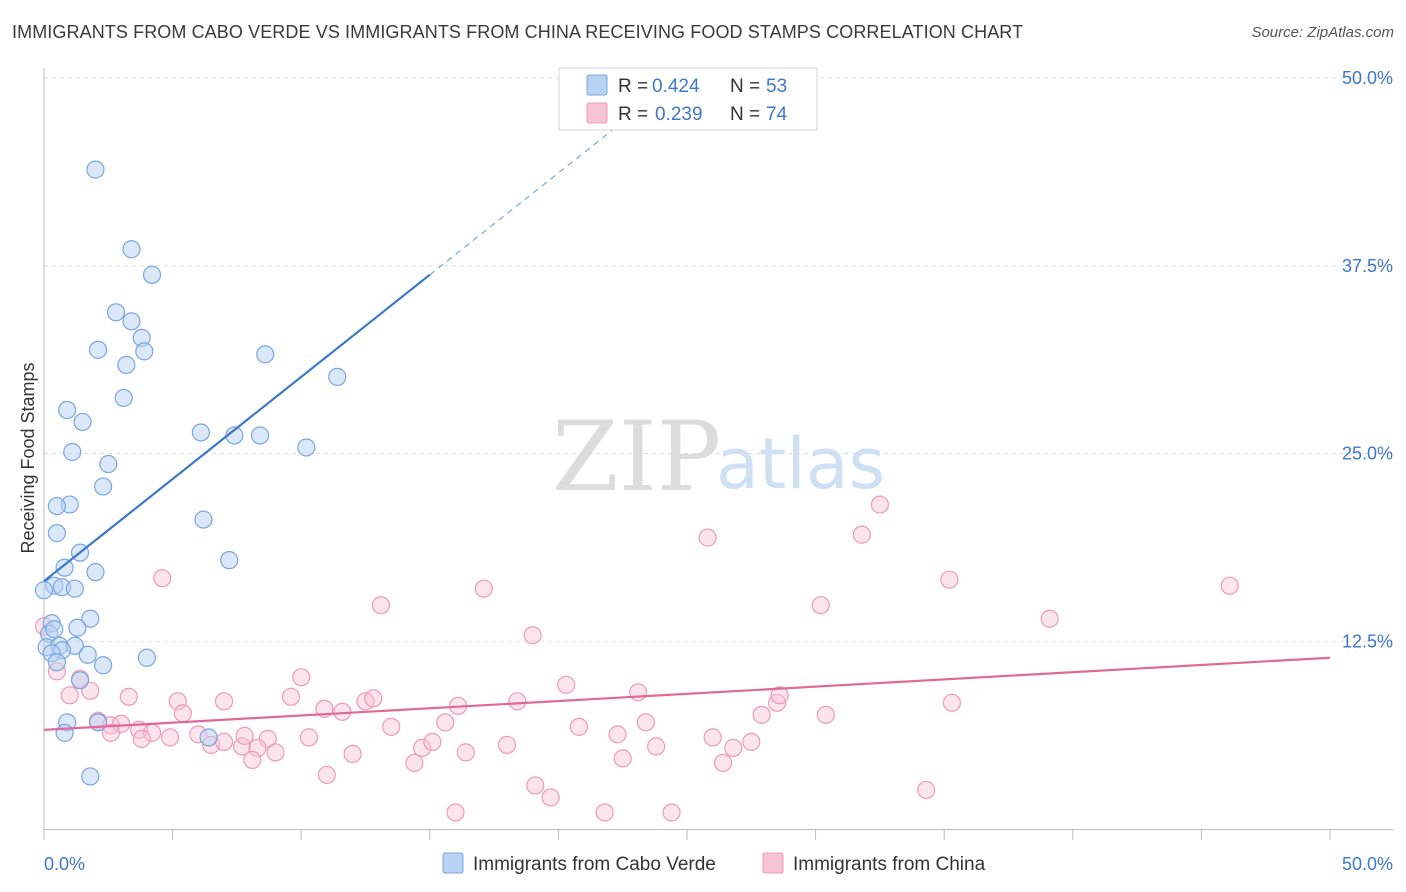 Image resolution: width=1406 pixels, height=892 pixels. Describe the element at coordinates (64, 864) in the screenshot. I see `x-tick-label-min: 0.0%` at that location.